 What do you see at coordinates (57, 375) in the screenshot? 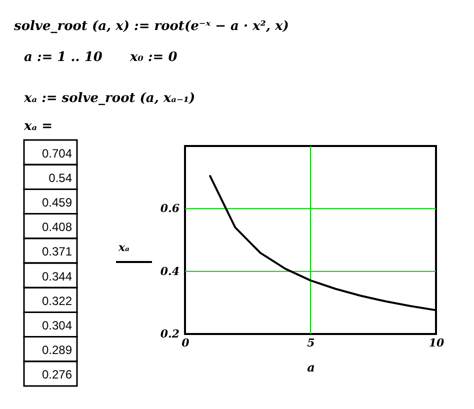
I see `text: 0.276` at bounding box center [57, 375].